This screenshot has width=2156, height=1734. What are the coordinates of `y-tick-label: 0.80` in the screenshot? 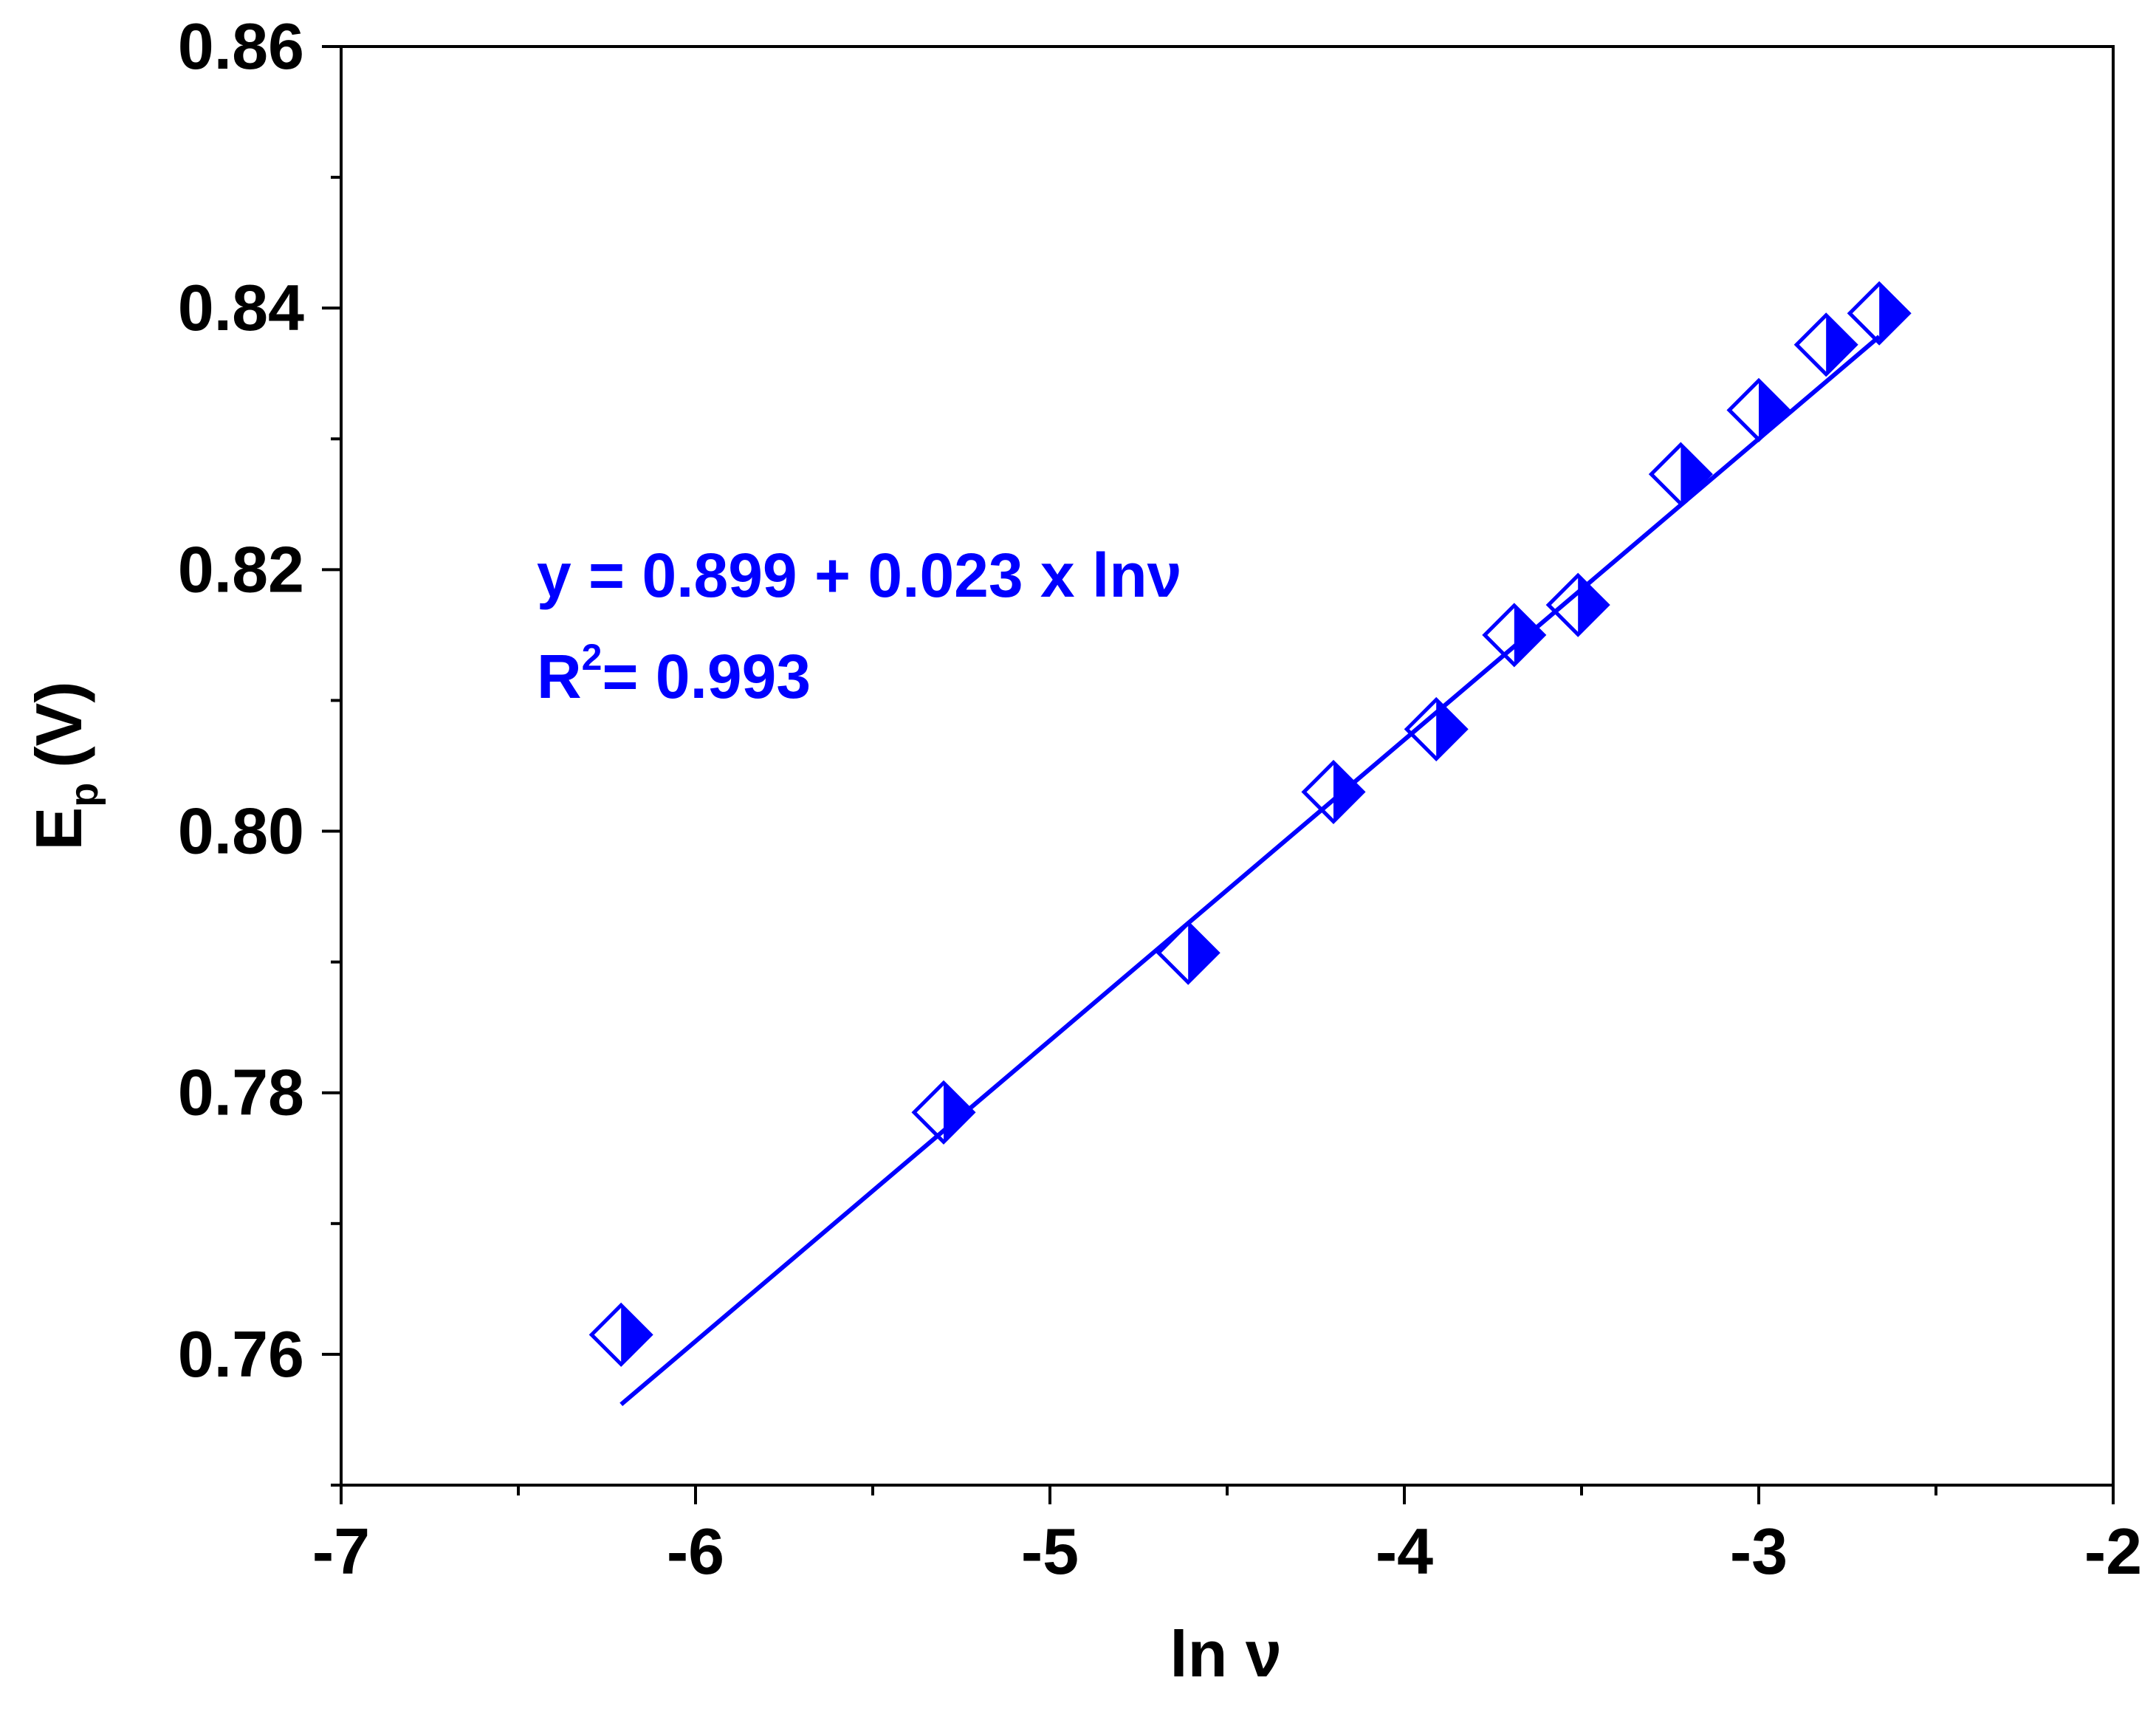 It's located at (241, 831).